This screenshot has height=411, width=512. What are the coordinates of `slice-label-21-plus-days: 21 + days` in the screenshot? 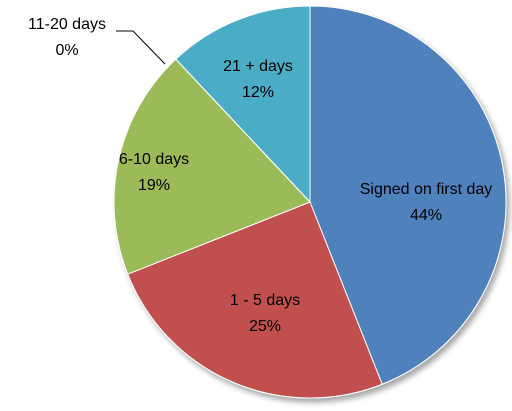 It's located at (258, 66).